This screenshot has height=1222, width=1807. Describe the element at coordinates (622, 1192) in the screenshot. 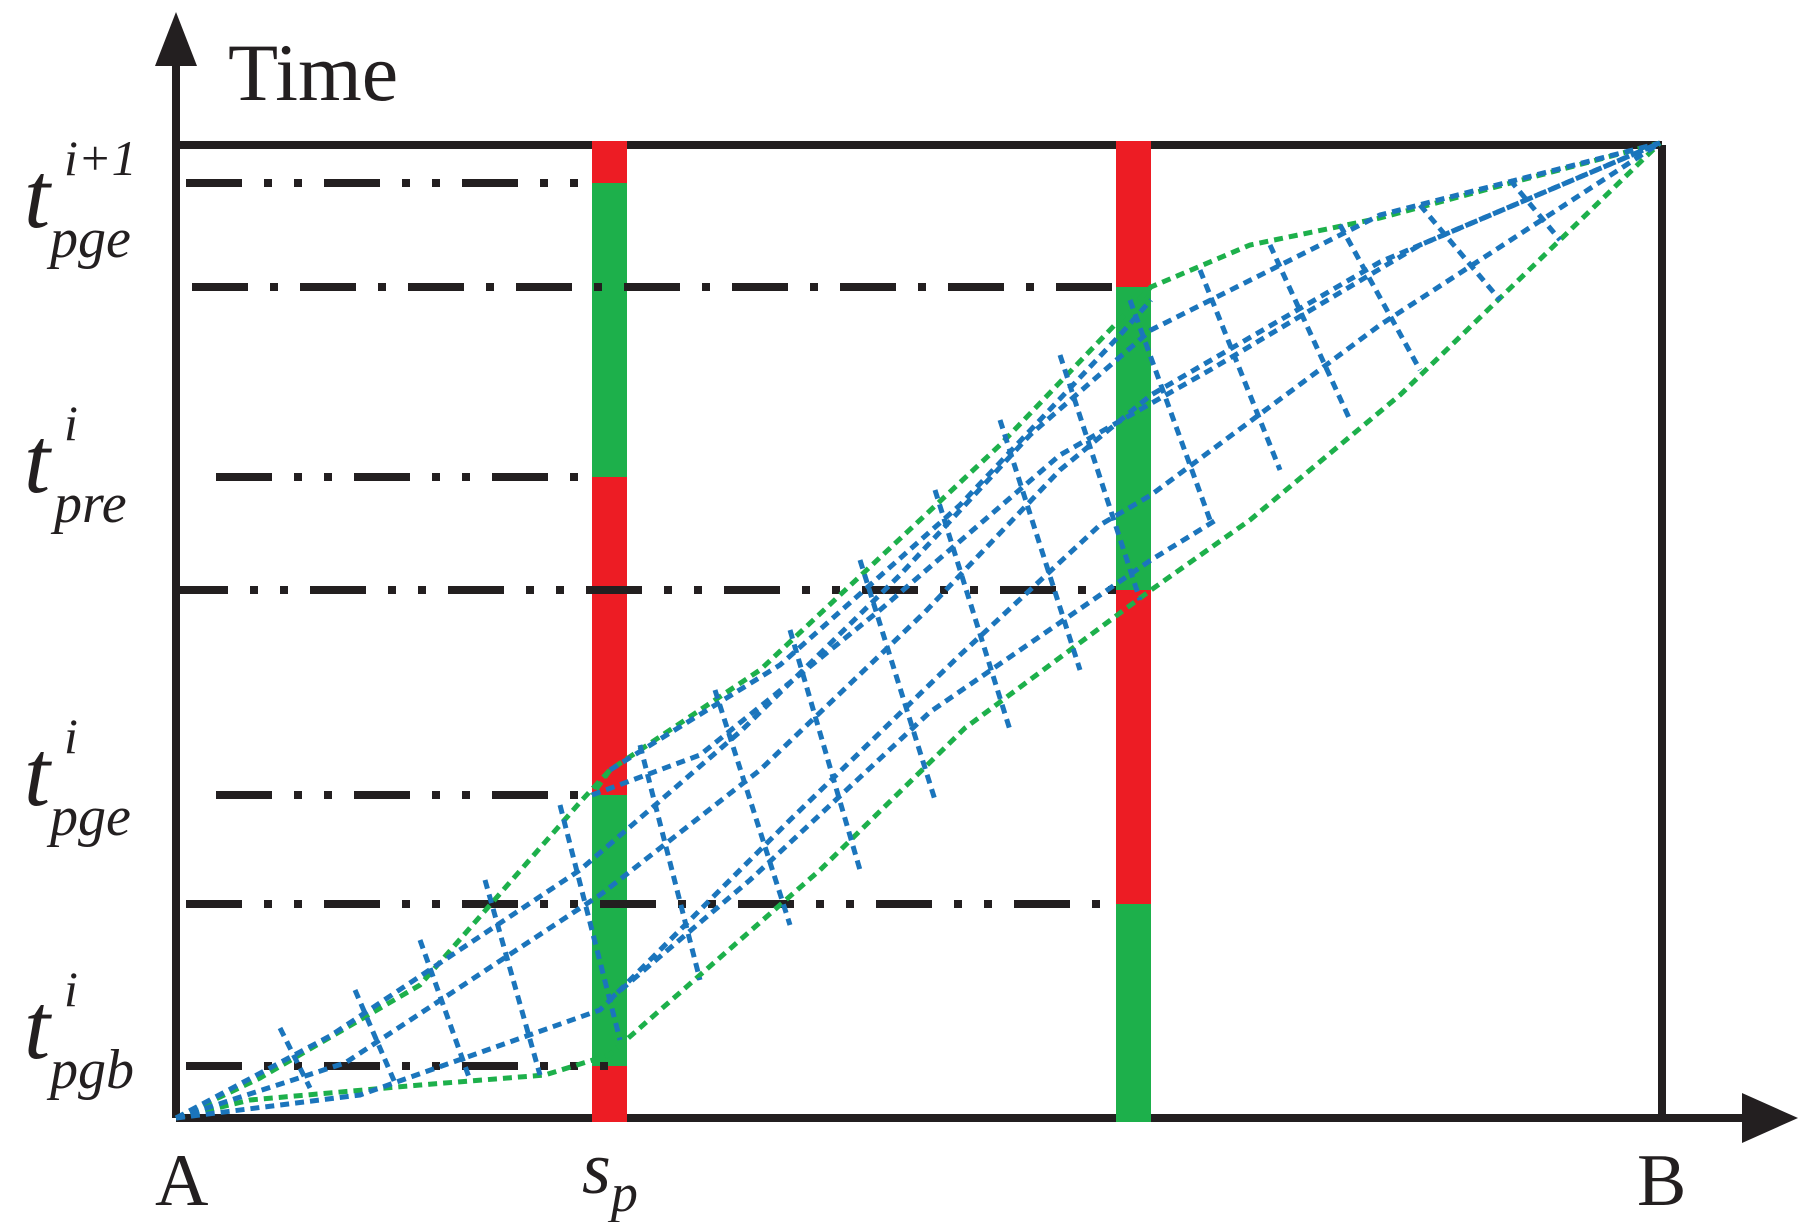

I see `position-label-sub: p` at that location.